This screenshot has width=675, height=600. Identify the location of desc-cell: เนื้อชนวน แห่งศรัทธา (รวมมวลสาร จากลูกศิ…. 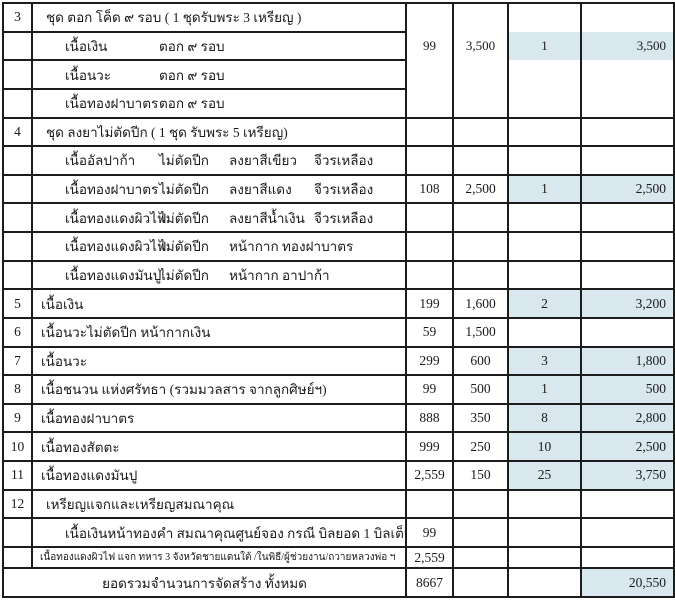
(219, 389).